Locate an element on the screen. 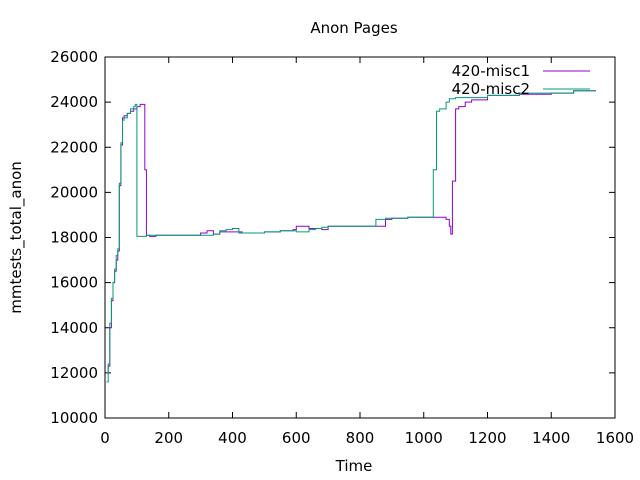 The image size is (640, 480). x-tick-label: 1000 is located at coordinates (424, 438).